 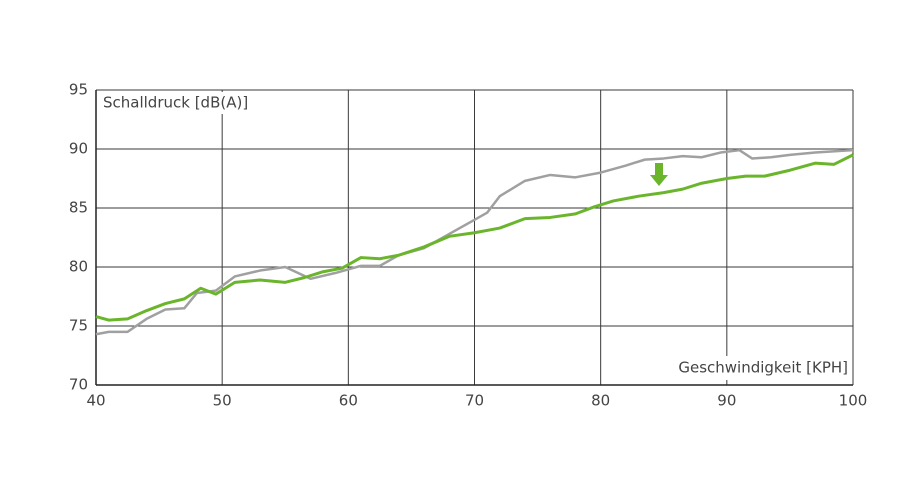 What do you see at coordinates (78, 385) in the screenshot?
I see `y-tick-label: 70` at bounding box center [78, 385].